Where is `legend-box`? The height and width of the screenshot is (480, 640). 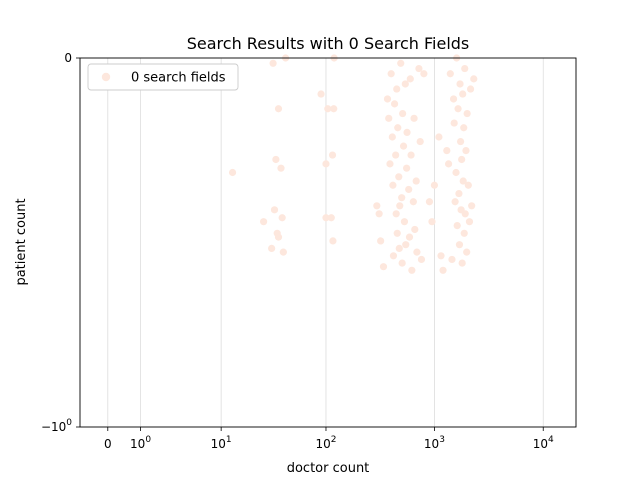
legend-box is located at coordinates (163, 77).